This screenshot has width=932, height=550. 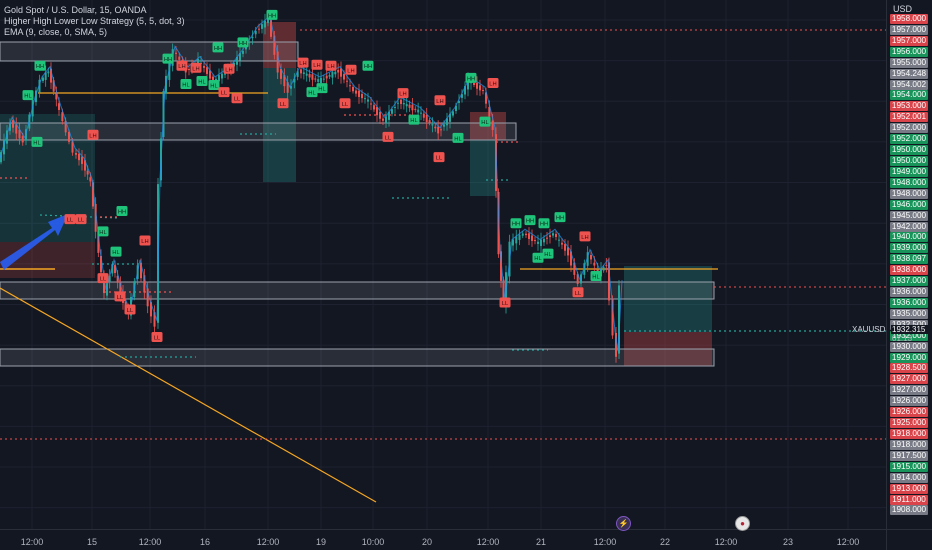 I want to click on price-axis-label: 1927.000, so click(x=909, y=379).